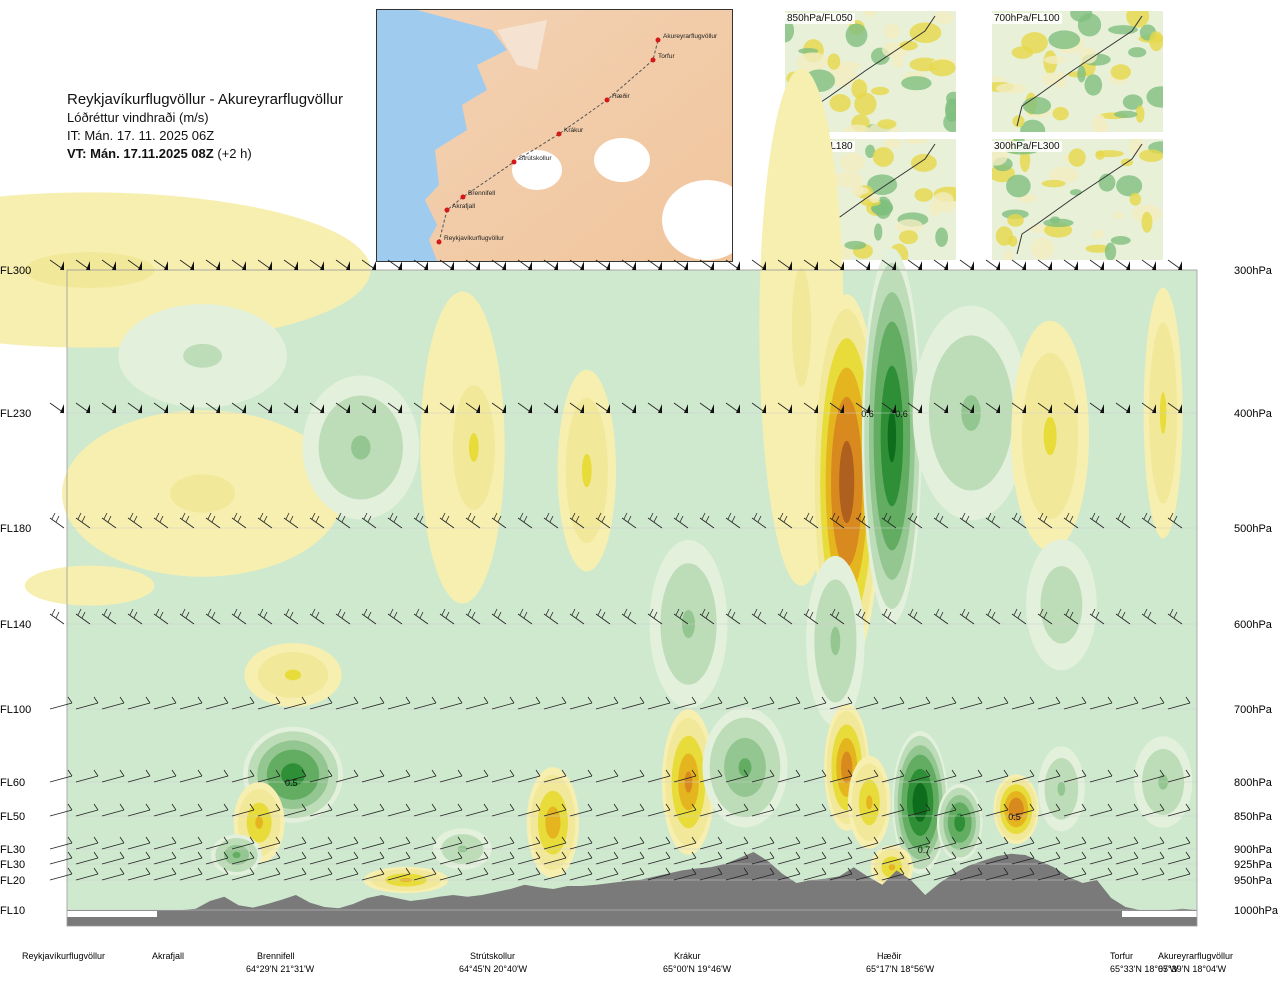  What do you see at coordinates (291, 783) in the screenshot?
I see `value-annotation: 0.5` at bounding box center [291, 783].